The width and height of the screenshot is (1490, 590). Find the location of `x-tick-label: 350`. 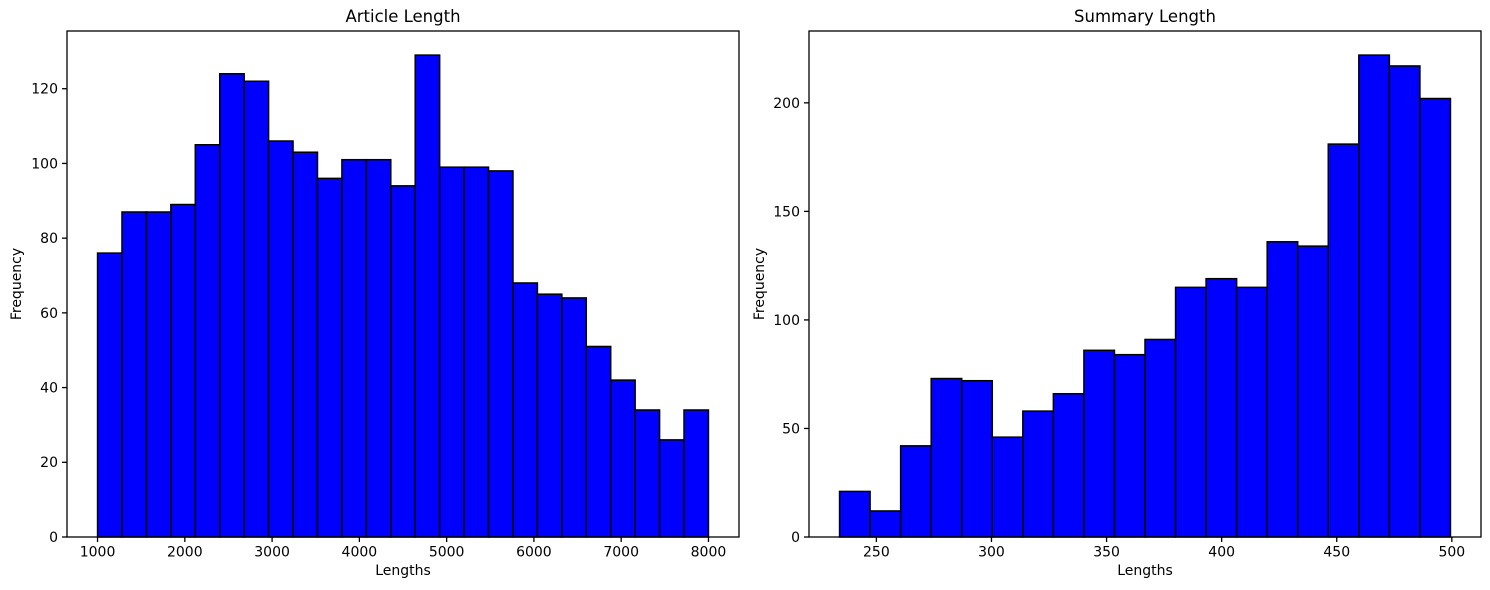

x-tick-label: 350 is located at coordinates (1106, 553).